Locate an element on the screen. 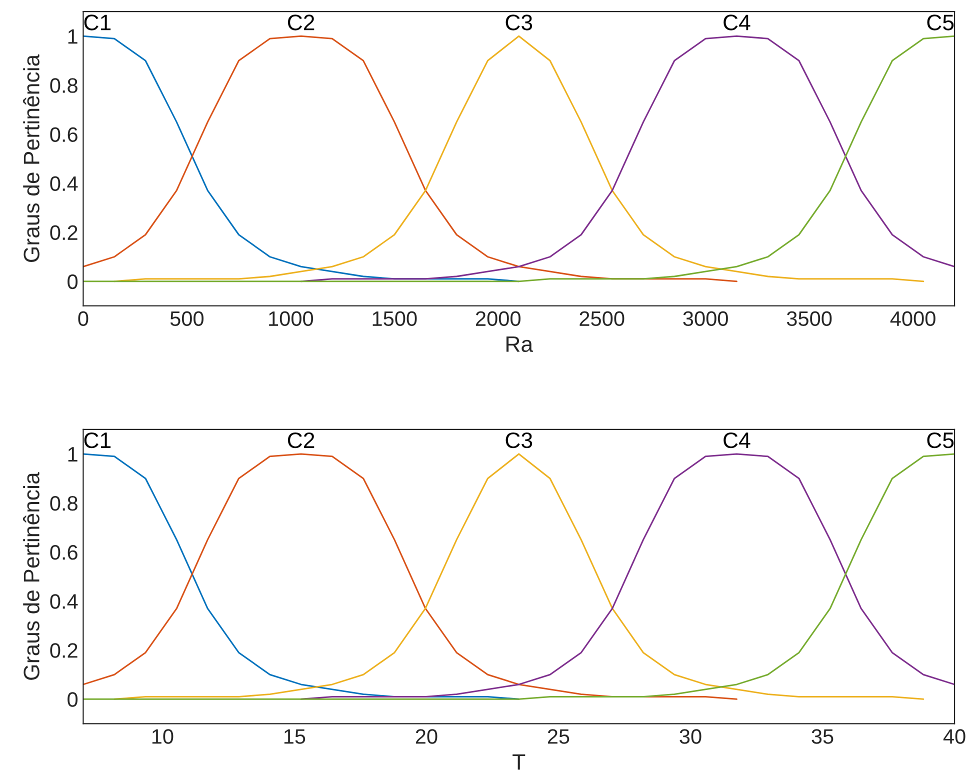 Image resolution: width=979 pixels, height=774 pixels. x-tick-label: 3000 is located at coordinates (705, 318).